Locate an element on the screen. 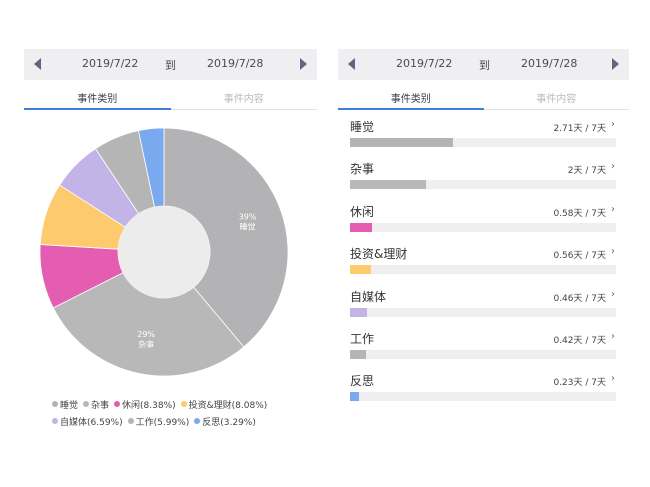 This screenshot has height=487, width=650. legend-label: 工作(5.99%) is located at coordinates (162, 423).